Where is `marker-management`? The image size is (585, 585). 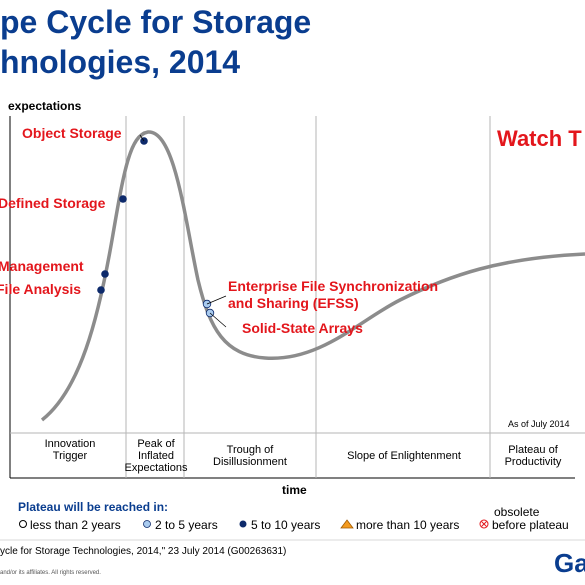 marker-management is located at coordinates (105, 274).